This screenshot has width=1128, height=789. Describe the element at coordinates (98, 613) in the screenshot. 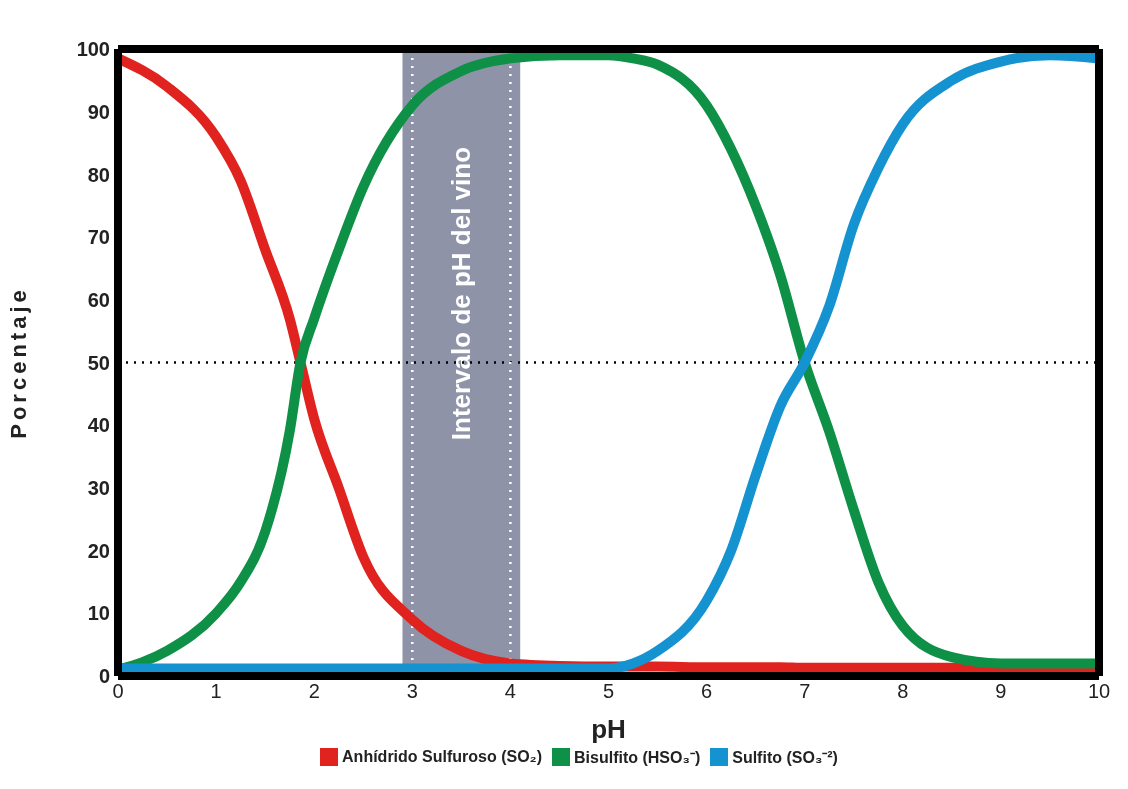

I see `y-tick-label: 10` at that location.